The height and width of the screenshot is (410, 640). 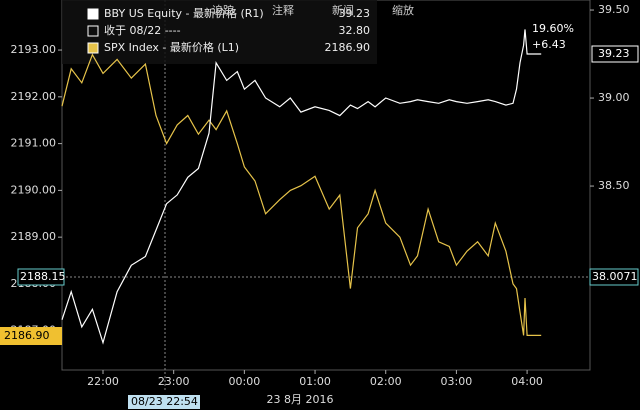 What do you see at coordinates (142, 30) in the screenshot?
I see `legend-label: 收于 08/22 ----` at bounding box center [142, 30].